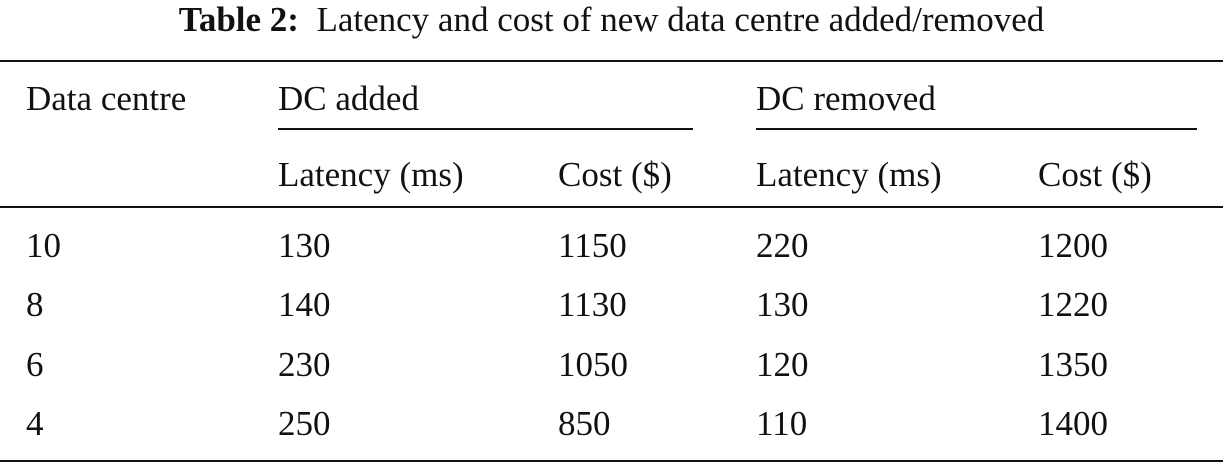 The width and height of the screenshot is (1223, 464). Describe the element at coordinates (485, 129) in the screenshot. I see `group-rule-dc-added` at that location.